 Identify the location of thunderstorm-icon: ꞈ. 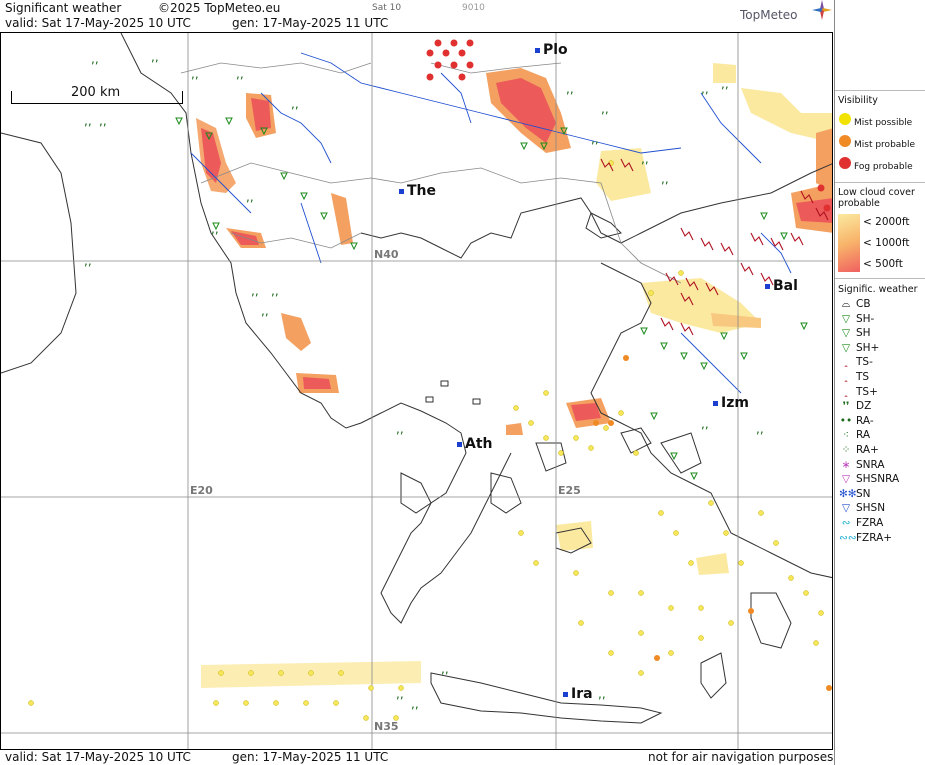
(846, 377).